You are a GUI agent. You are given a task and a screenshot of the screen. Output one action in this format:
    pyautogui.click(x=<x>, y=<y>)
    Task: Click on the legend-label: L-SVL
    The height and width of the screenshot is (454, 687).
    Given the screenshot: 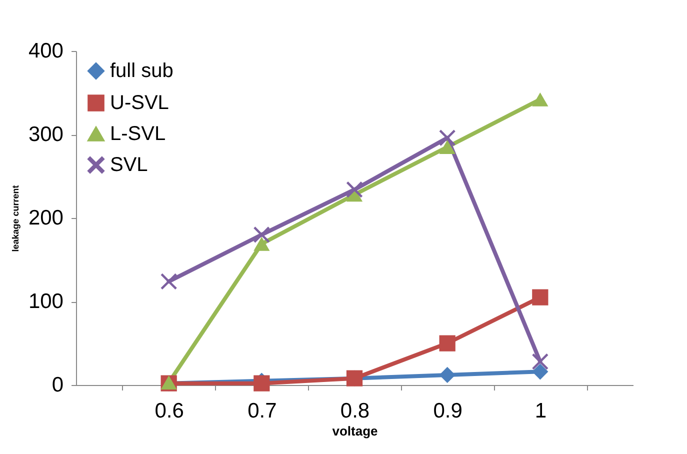 What is the action you would take?
    pyautogui.click(x=138, y=134)
    